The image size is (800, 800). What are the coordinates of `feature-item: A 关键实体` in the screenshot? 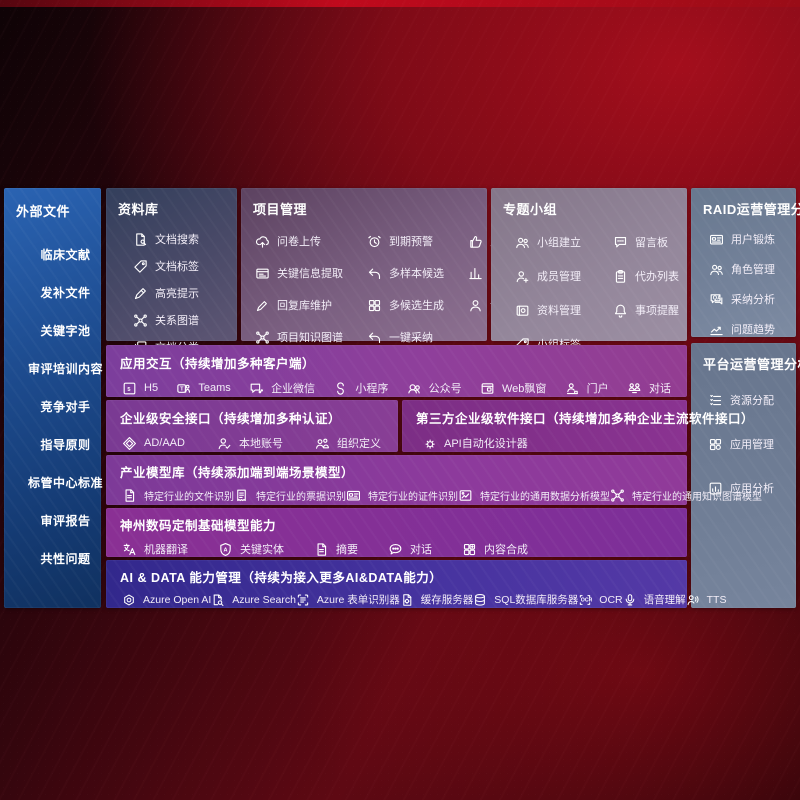 It's located at (251, 549).